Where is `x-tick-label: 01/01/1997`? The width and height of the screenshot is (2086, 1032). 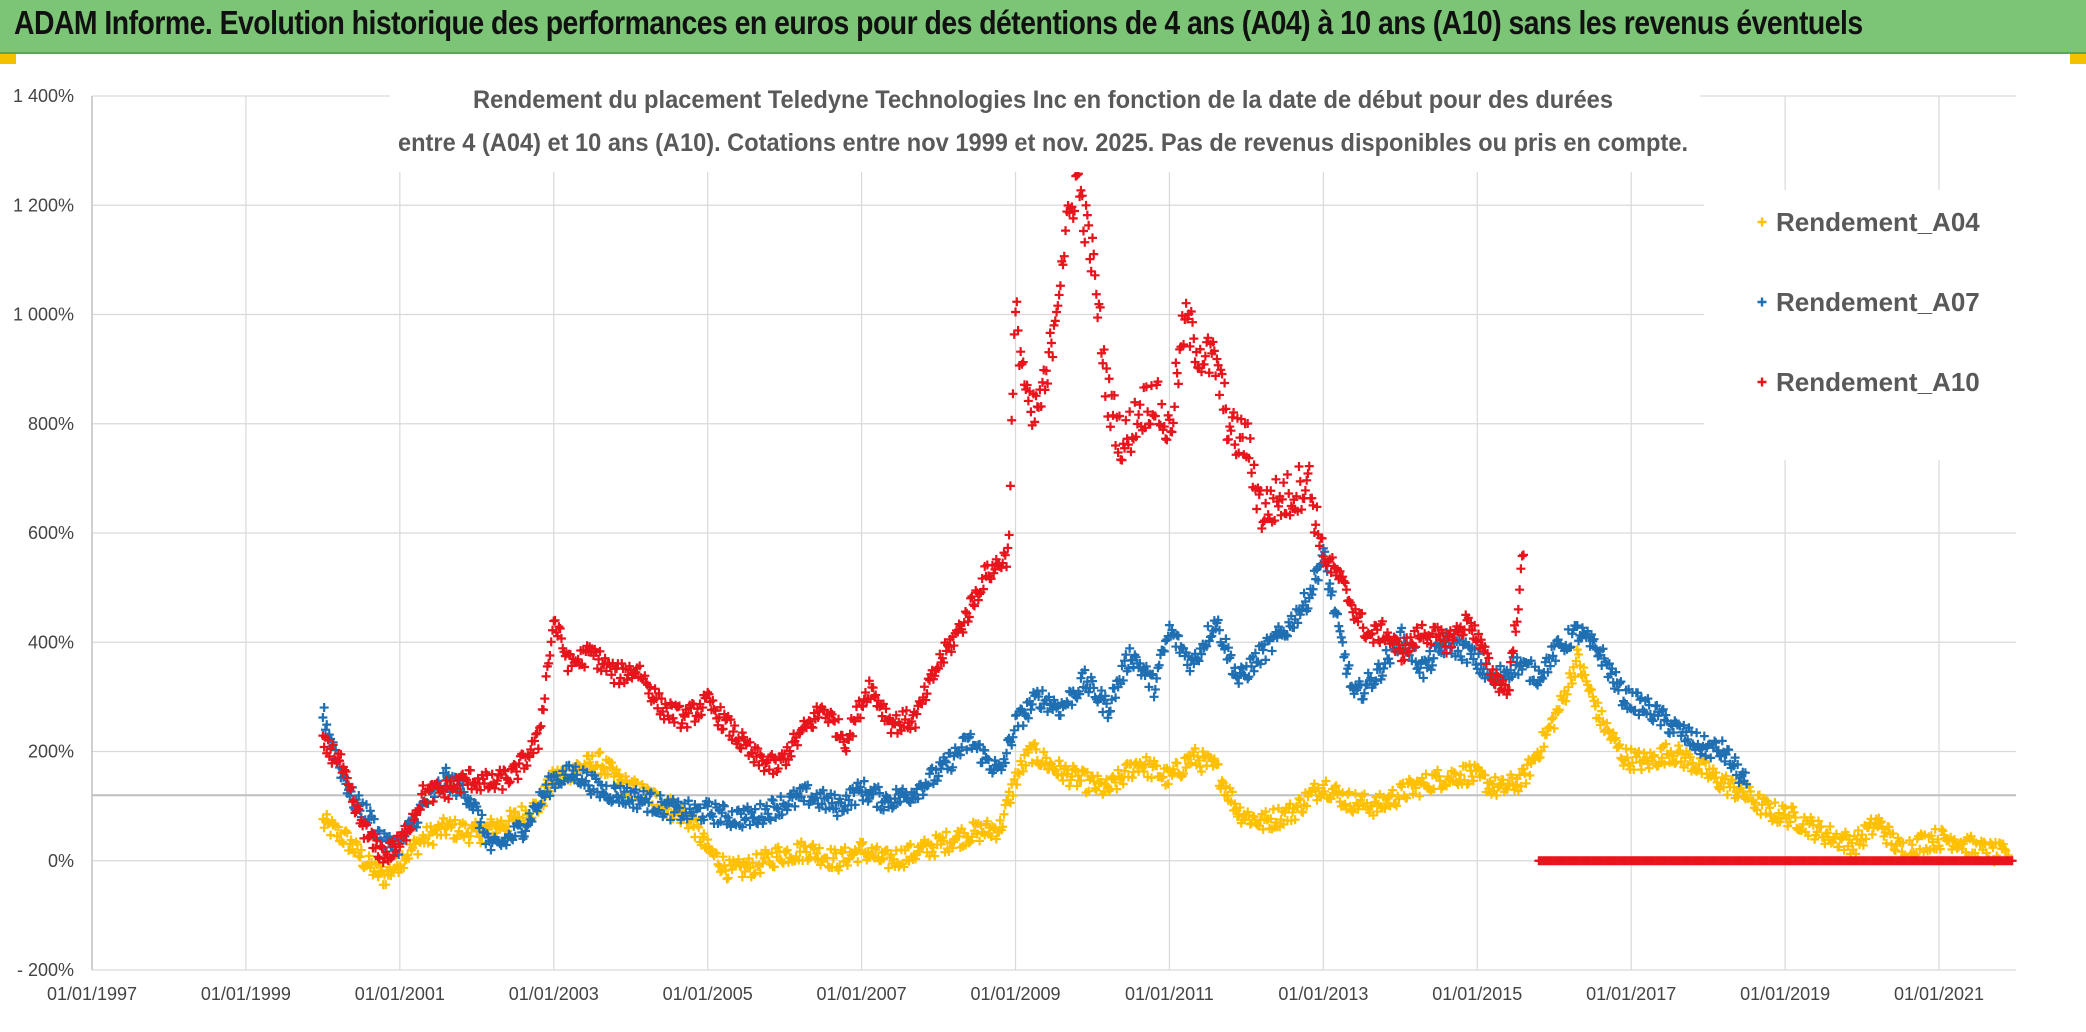
x-tick-label: 01/01/1997 is located at coordinates (92, 994).